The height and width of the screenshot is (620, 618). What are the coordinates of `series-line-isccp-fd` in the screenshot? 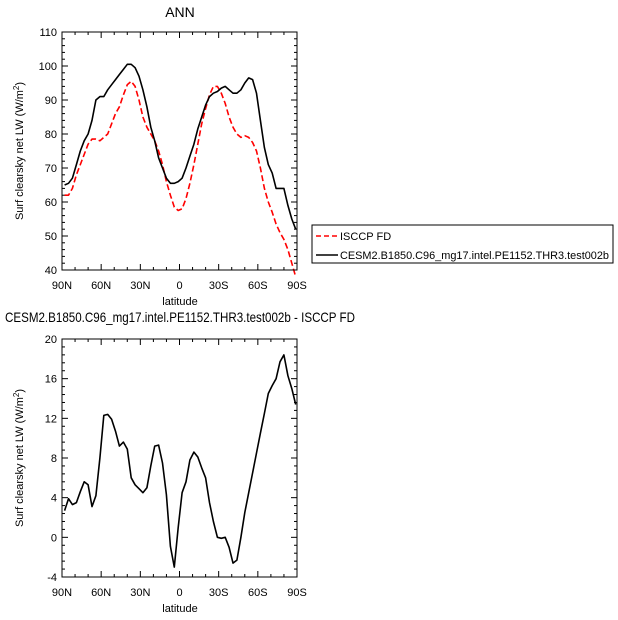 It's located at (180, 179).